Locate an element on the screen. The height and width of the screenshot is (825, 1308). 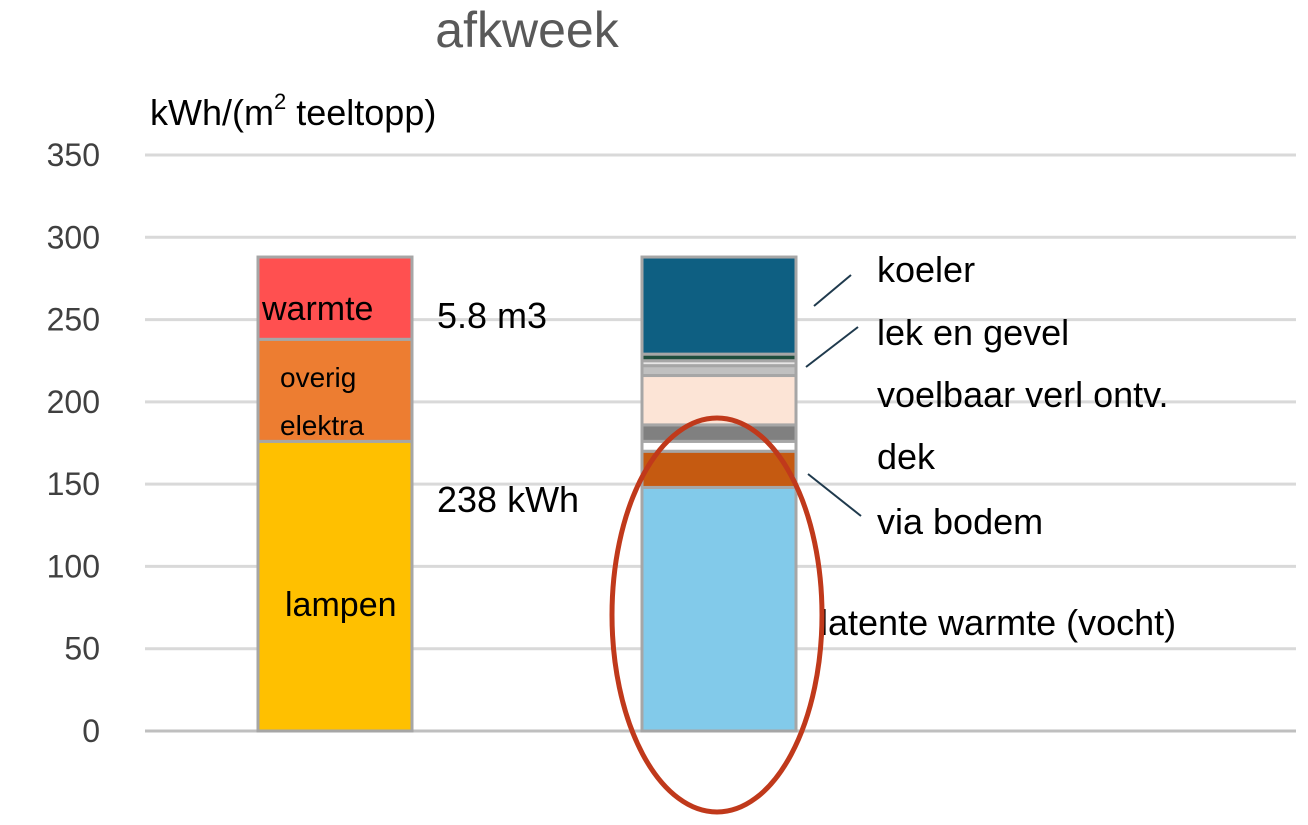
y-tick-label: 50 is located at coordinates (82, 649).